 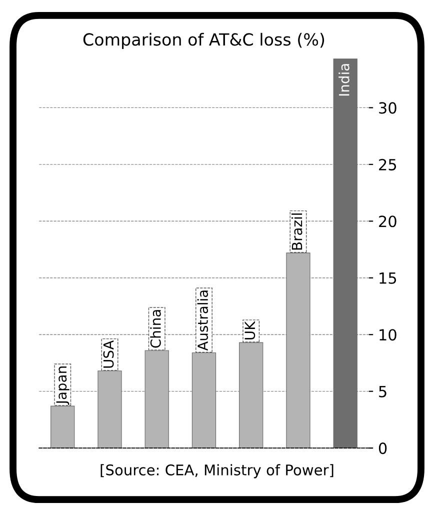 What do you see at coordinates (388, 278) in the screenshot?
I see `y-tick-label: 15` at bounding box center [388, 278].